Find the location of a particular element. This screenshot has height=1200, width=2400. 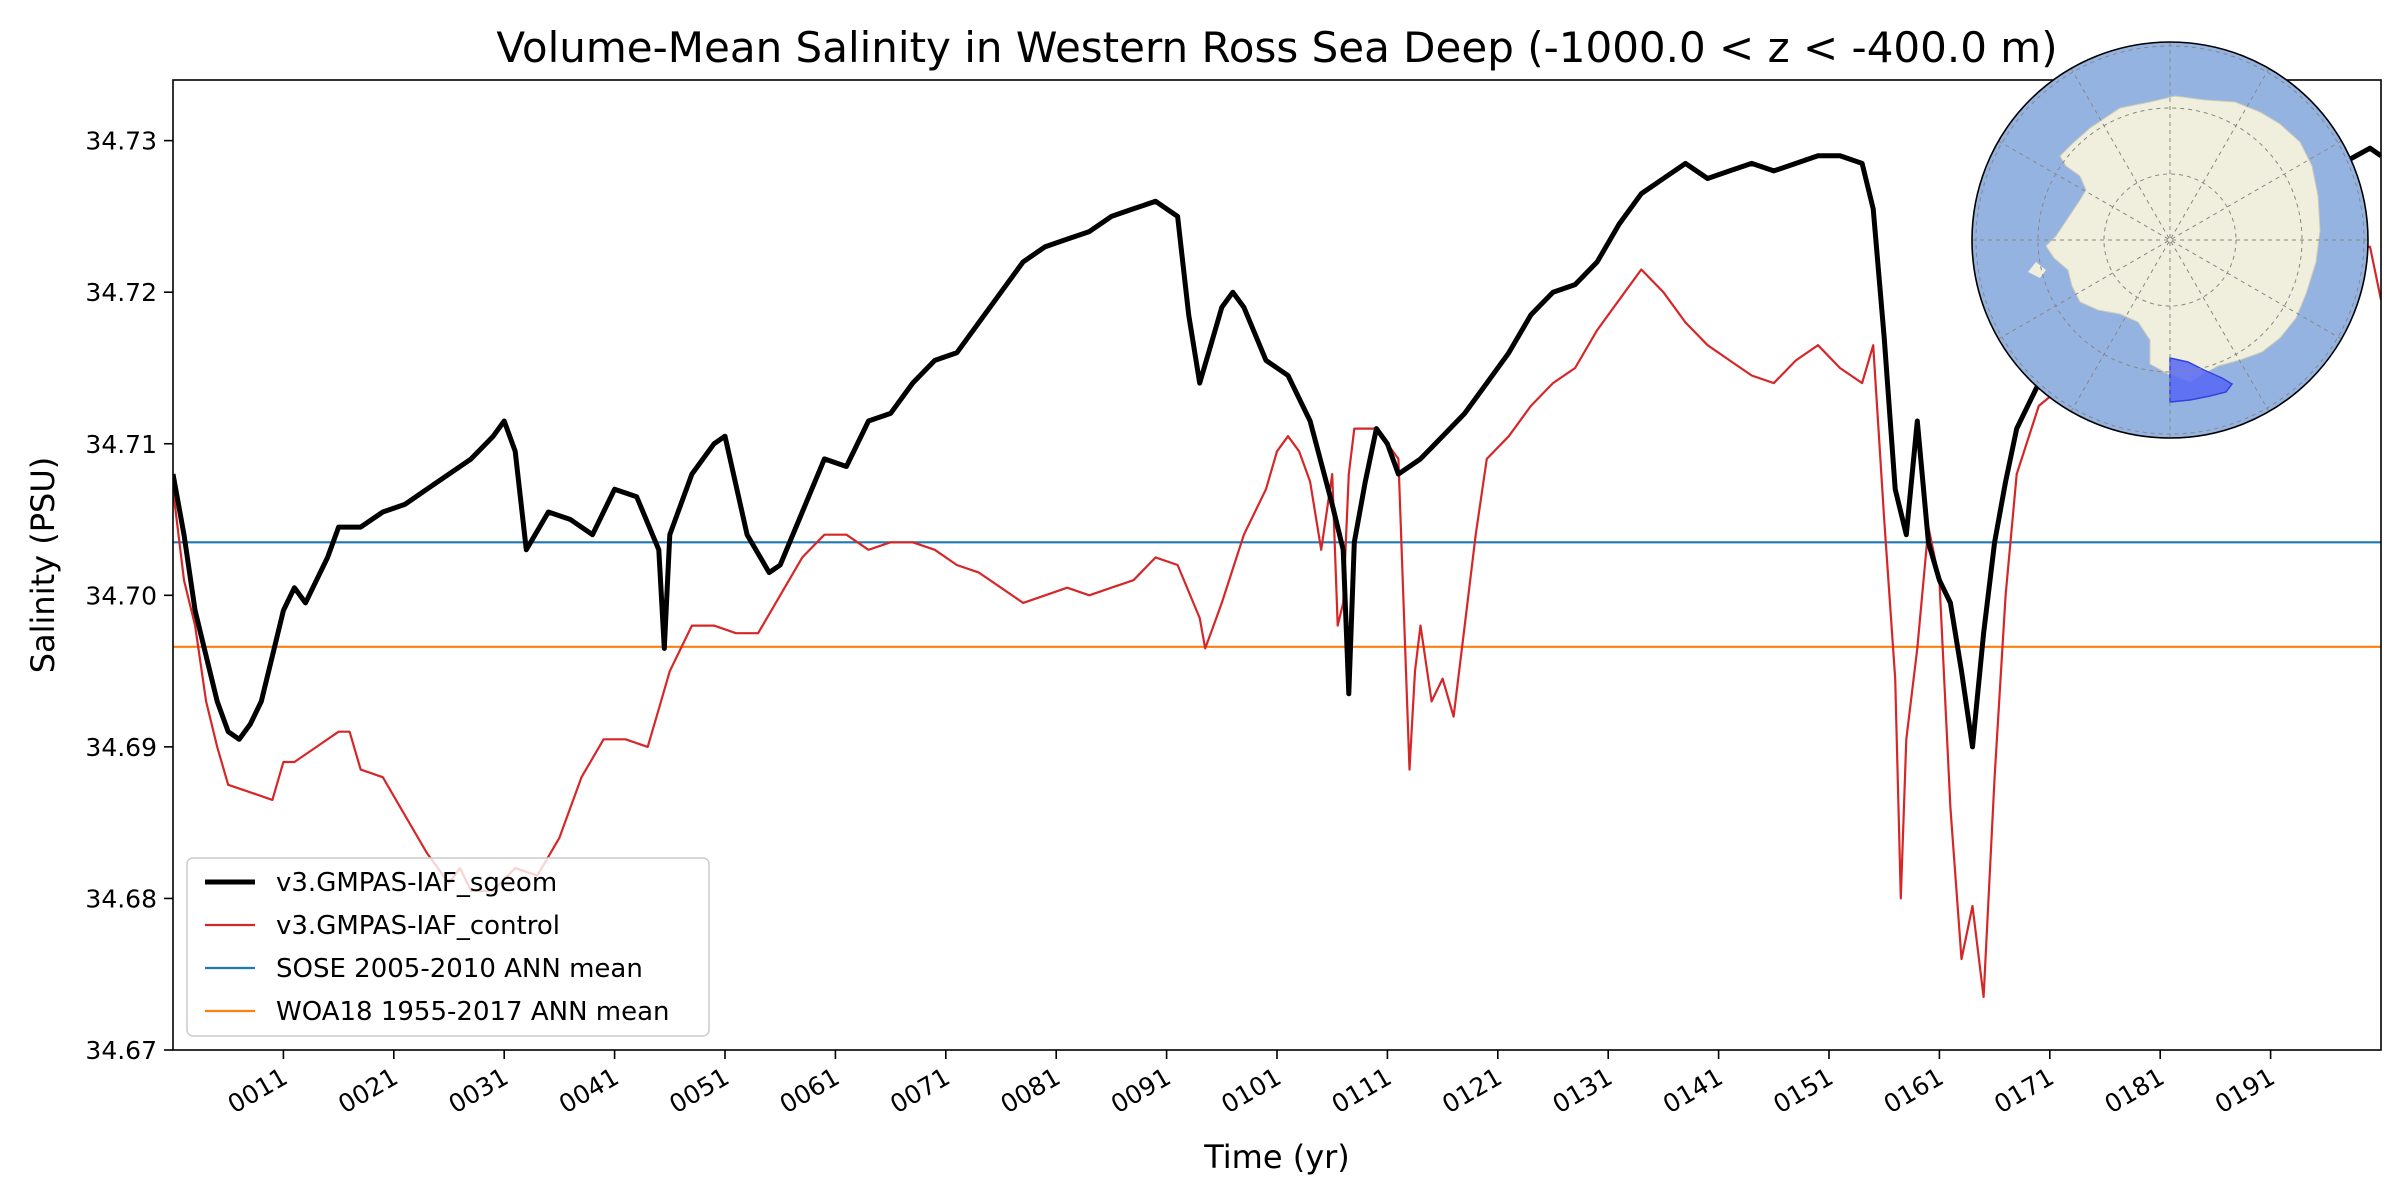

y-tick-label: 34.71 is located at coordinates (121, 444).